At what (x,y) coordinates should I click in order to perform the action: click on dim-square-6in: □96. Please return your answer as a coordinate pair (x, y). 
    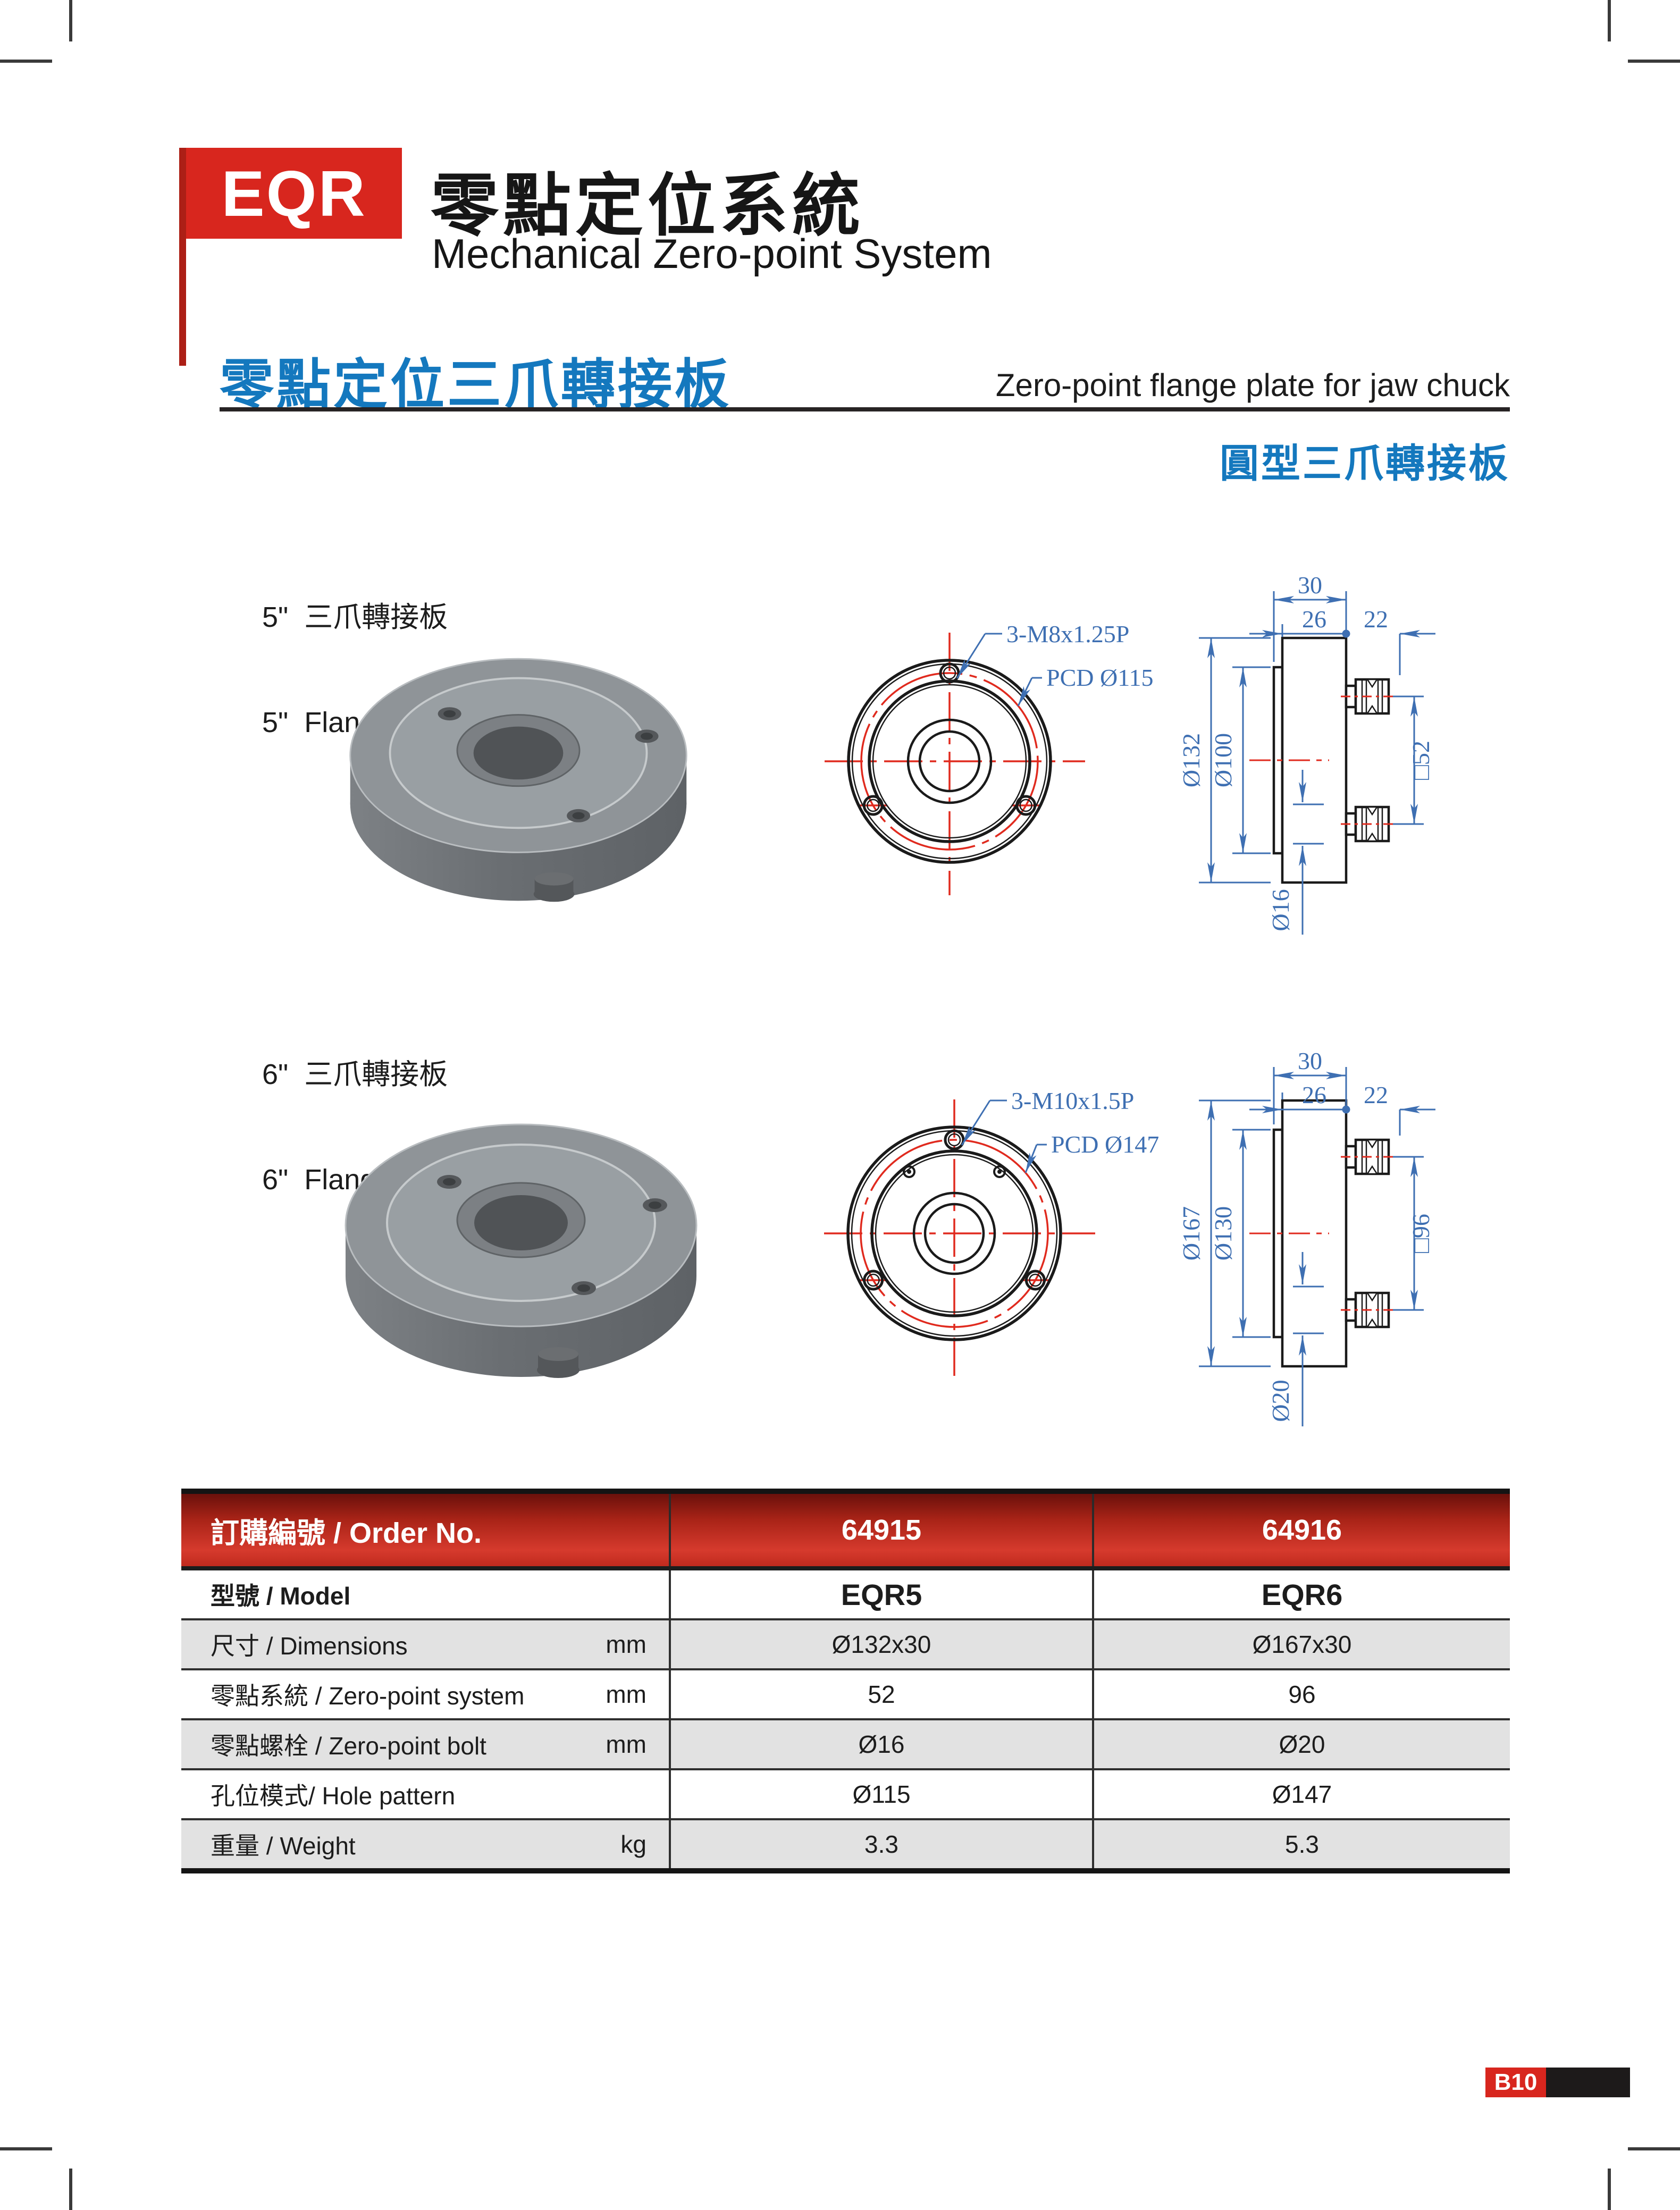
    Looking at the image, I should click on (1420, 1233).